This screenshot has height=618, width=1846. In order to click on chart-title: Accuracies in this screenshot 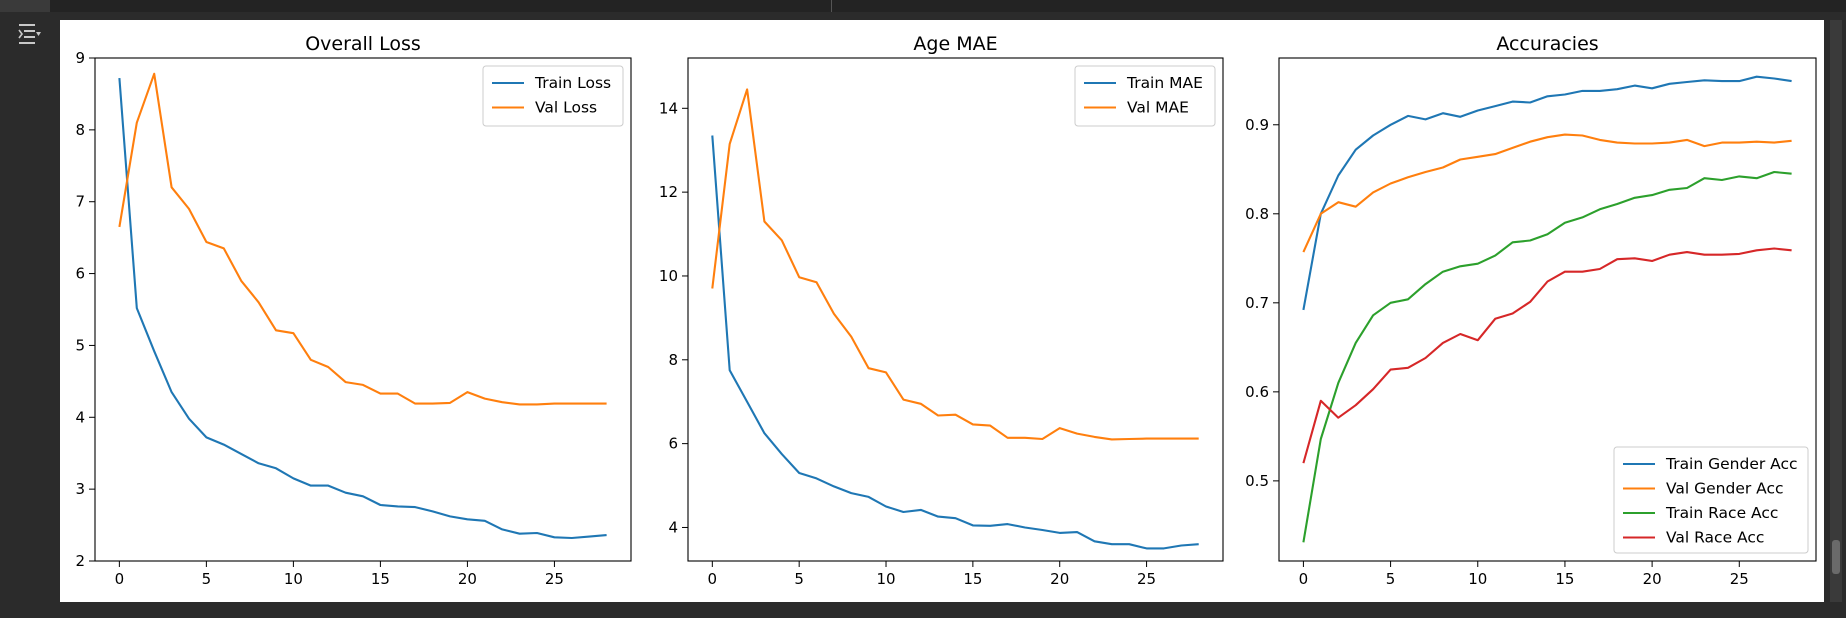, I will do `click(1547, 44)`.